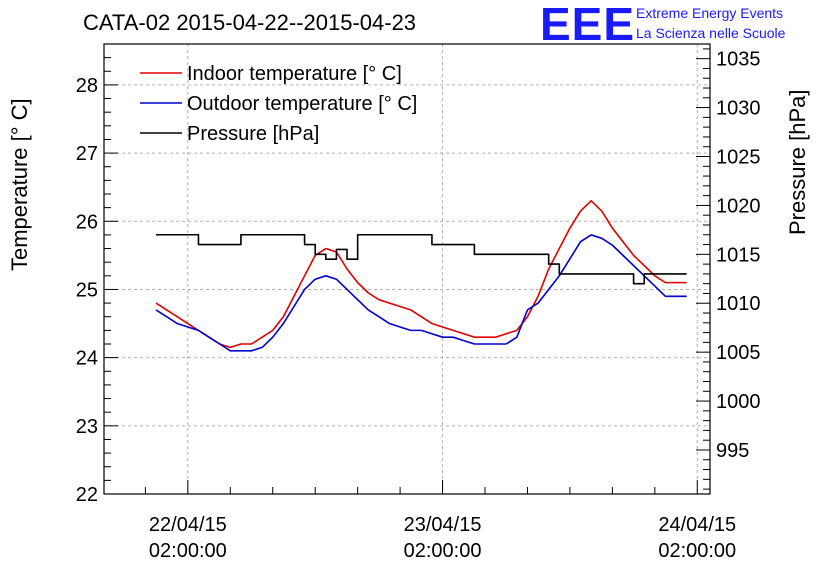 The height and width of the screenshot is (572, 836). Describe the element at coordinates (253, 134) in the screenshot. I see `legend-label-3: Pressure [hPa]` at that location.